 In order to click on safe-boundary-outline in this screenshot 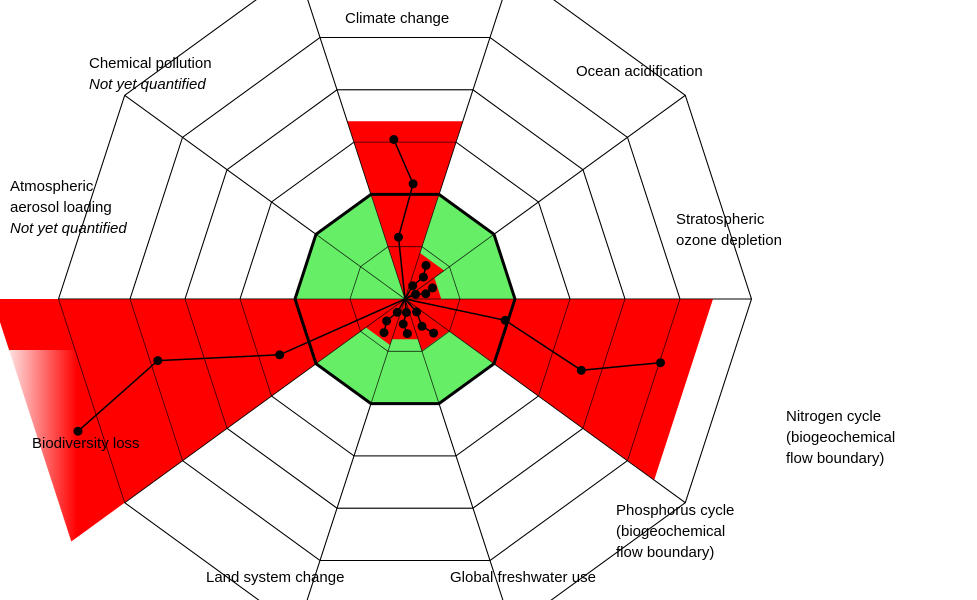, I will do `click(405, 299)`.